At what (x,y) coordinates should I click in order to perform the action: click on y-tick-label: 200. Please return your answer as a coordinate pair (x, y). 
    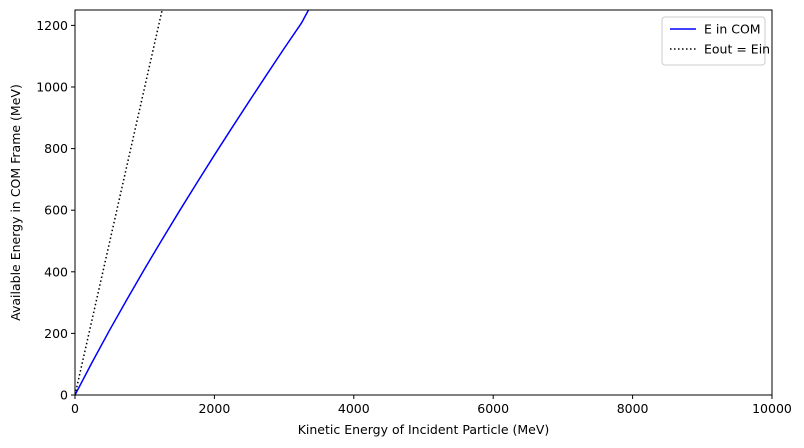
    Looking at the image, I should click on (56, 333).